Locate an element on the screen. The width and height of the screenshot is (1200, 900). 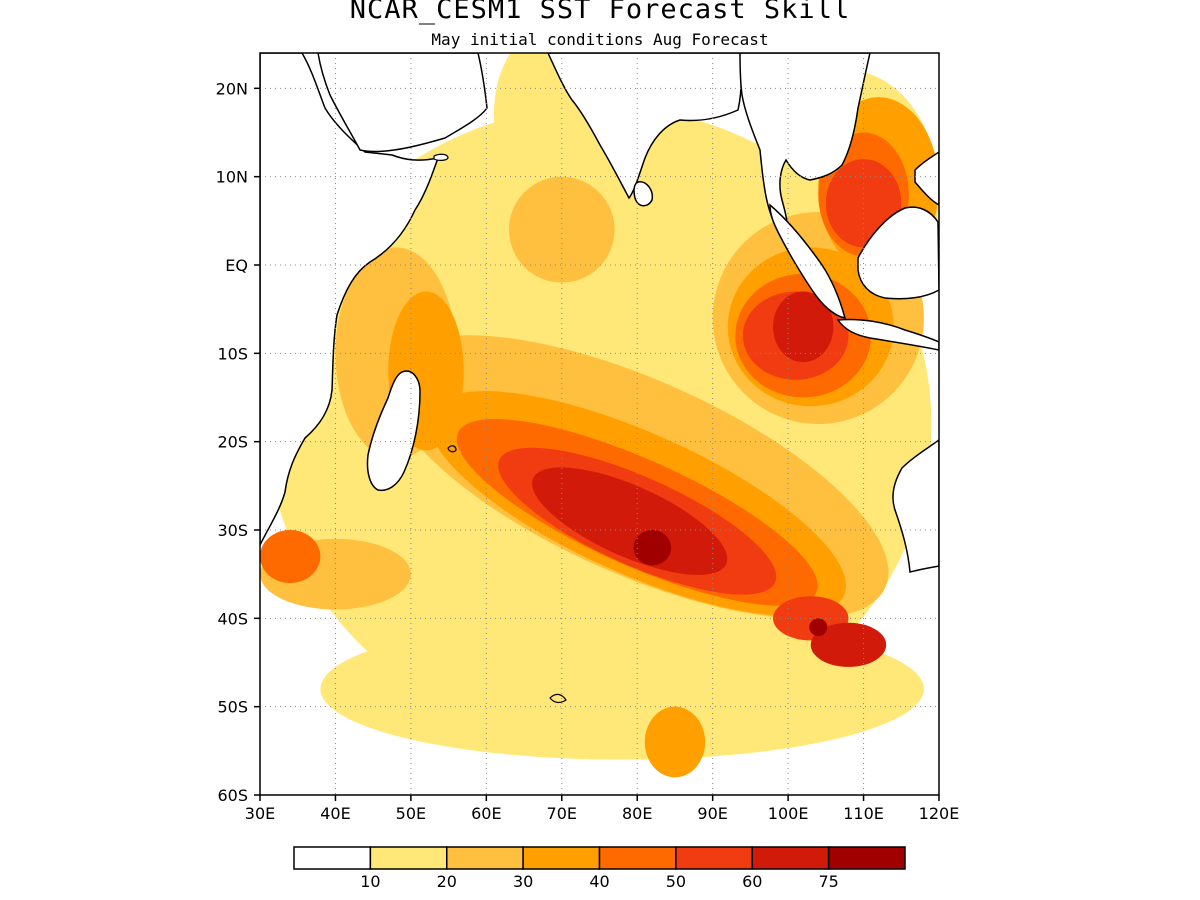
colorbar-label: 50 is located at coordinates (676, 881).